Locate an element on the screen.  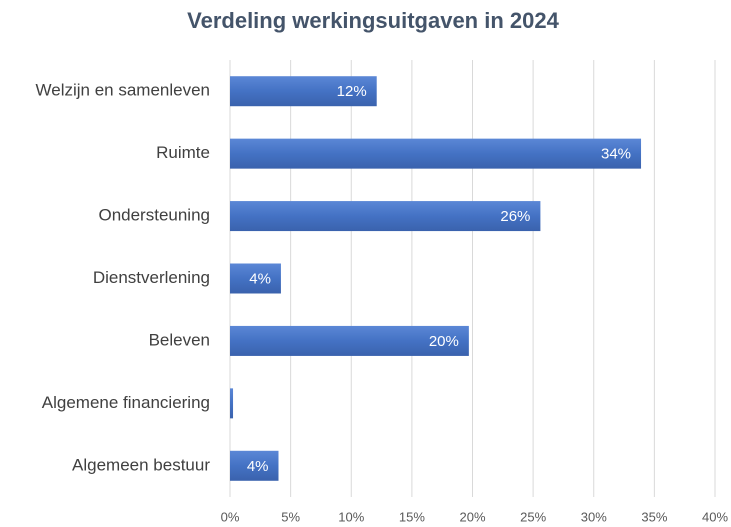
value-label: 34% is located at coordinates (616, 154).